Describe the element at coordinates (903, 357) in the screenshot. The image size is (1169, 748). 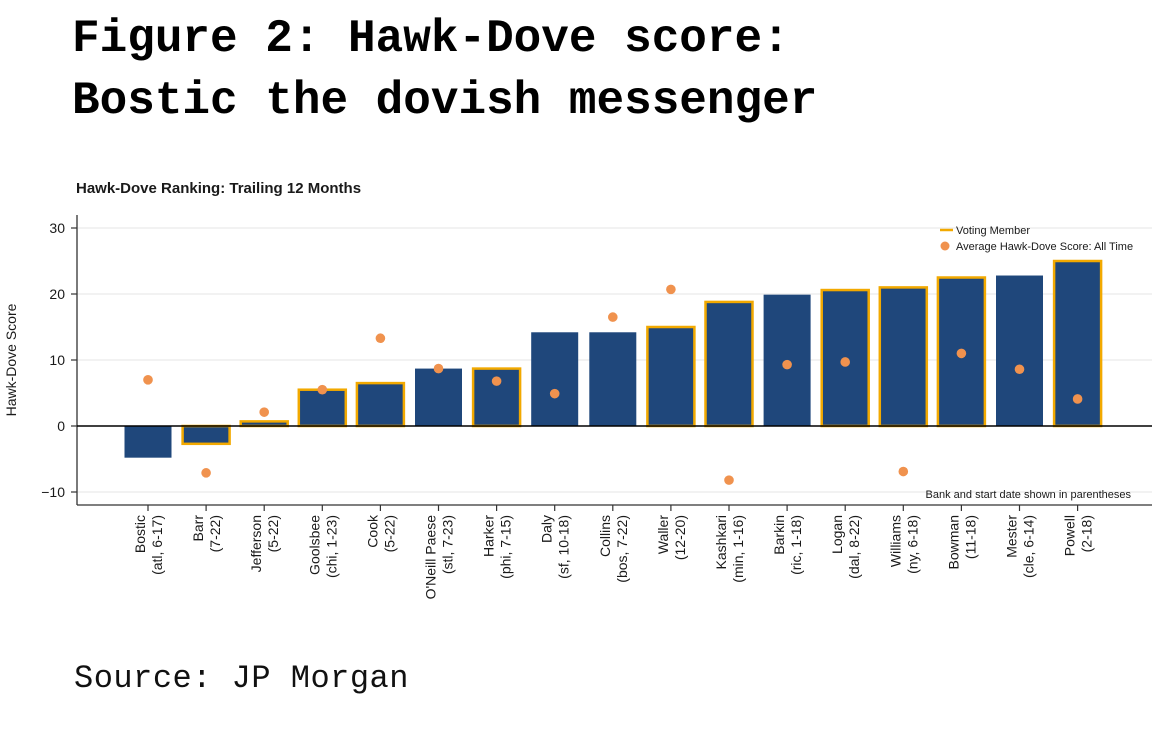
I see `bar-williams` at that location.